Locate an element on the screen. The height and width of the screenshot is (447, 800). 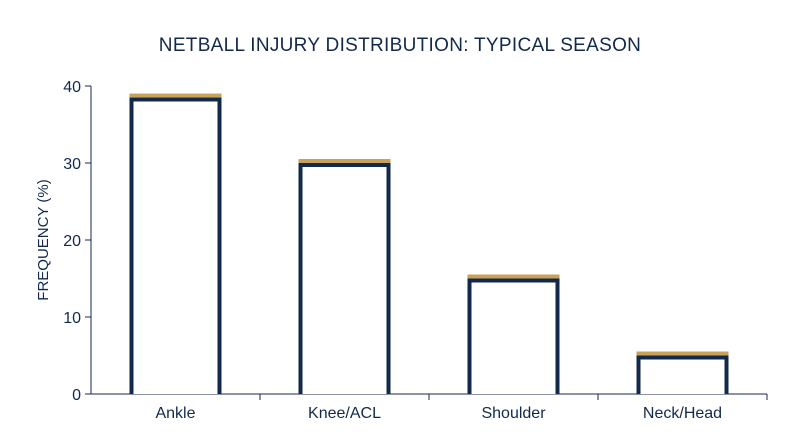
y-tick-label: 0 is located at coordinates (76, 395).